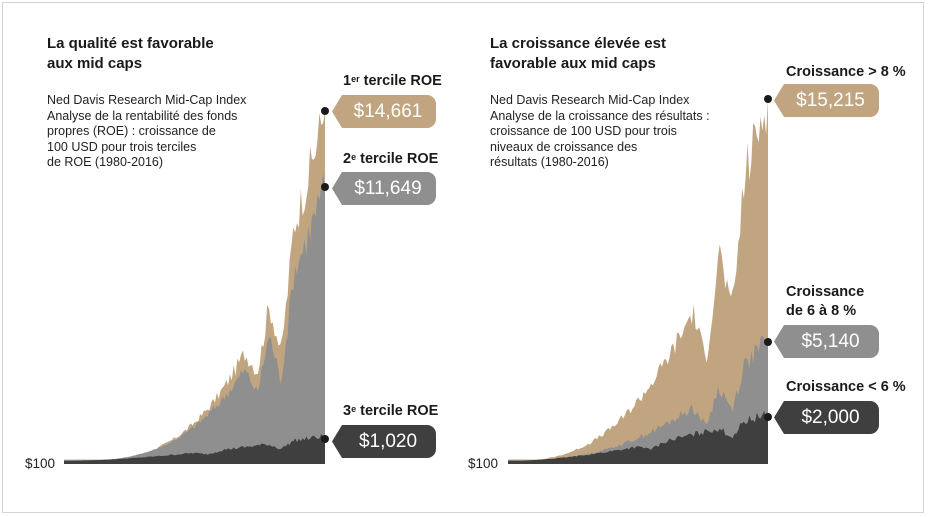 The image size is (928, 517). I want to click on left-start-value-label: $100, so click(40, 463).